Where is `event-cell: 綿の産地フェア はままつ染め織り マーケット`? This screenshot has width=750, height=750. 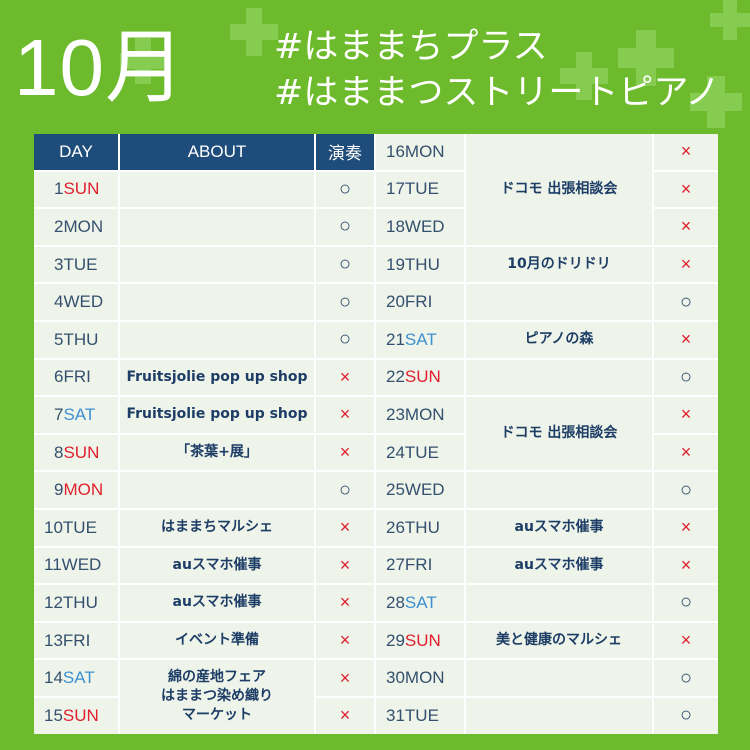
event-cell: 綿の産地フェア はままつ染め織り マーケット is located at coordinates (217, 697).